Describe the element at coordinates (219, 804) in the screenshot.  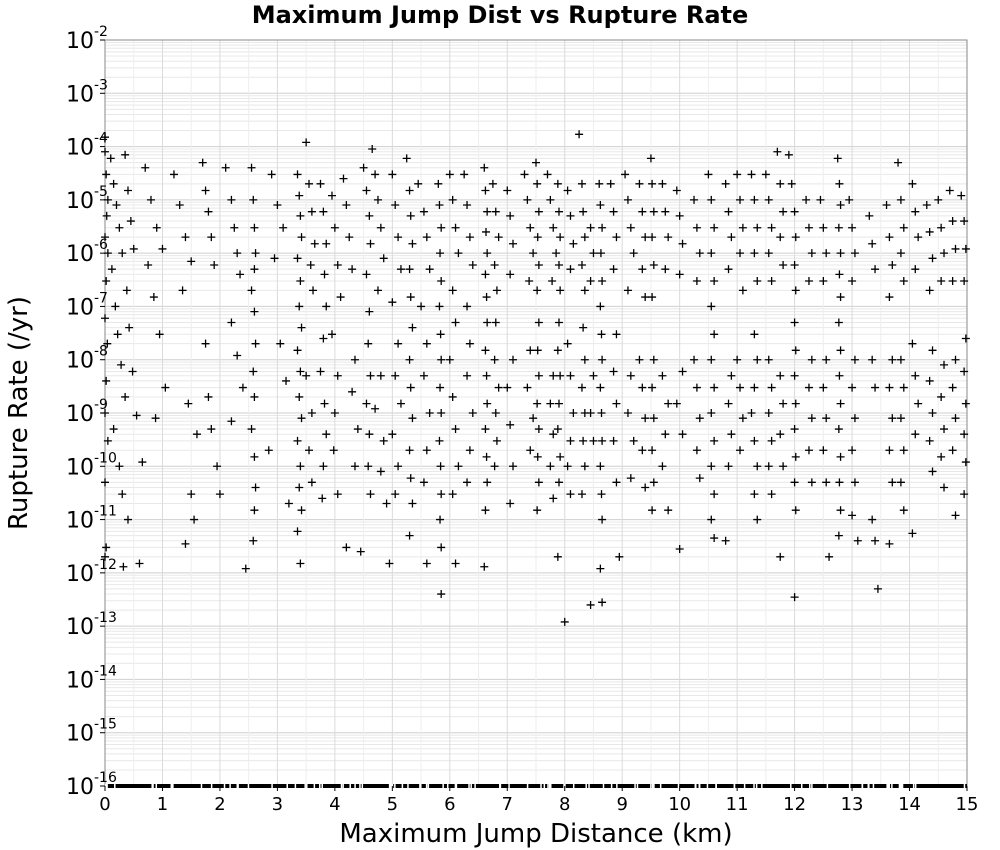
I see `x-tick-label: 2` at that location.